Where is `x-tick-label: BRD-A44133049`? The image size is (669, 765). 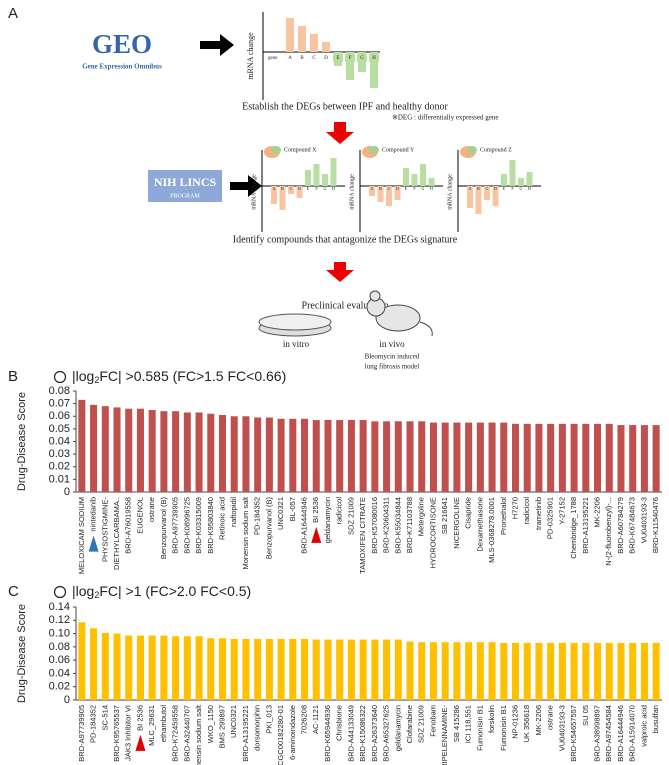 x-tick-label: BRD-A44133049 is located at coordinates (350, 733).